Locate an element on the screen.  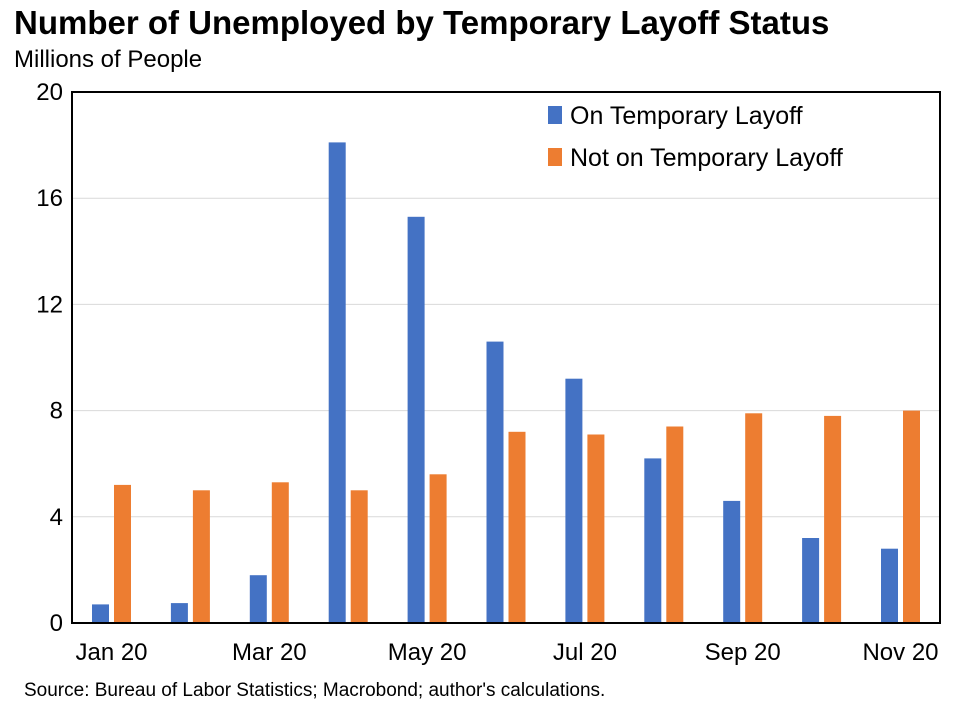
y-tick-label: 20 is located at coordinates (49, 92).